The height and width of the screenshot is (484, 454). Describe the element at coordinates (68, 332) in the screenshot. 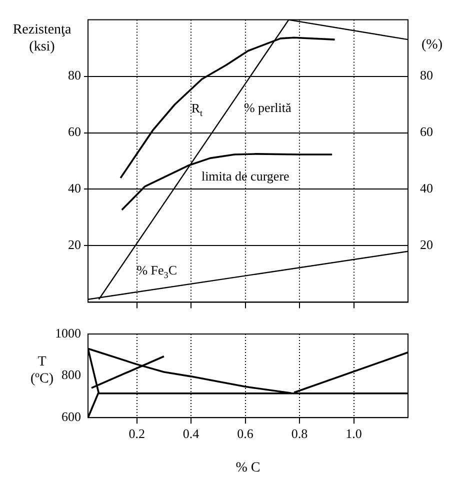

I see `y-tick-label: 1000` at that location.